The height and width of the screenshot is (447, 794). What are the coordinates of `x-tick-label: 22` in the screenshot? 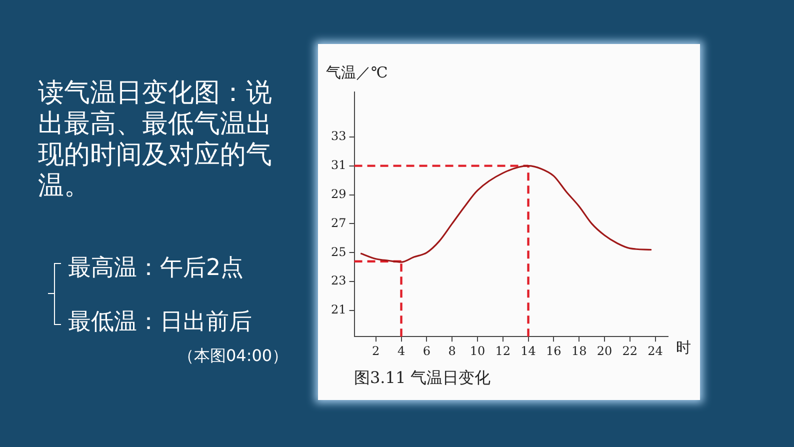 It's located at (630, 351).